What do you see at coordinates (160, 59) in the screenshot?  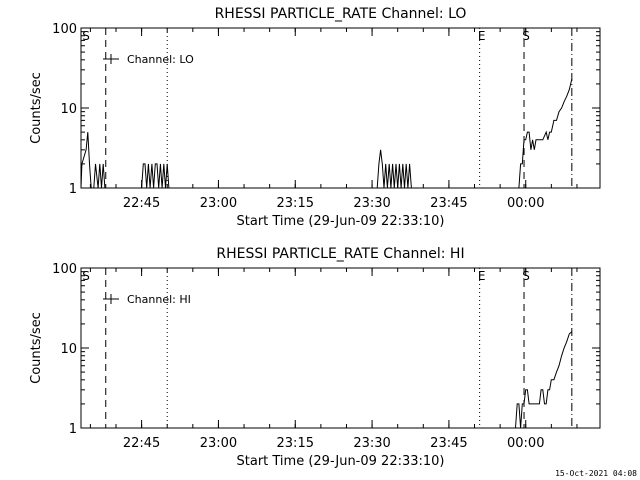 I see `legend-label: Channel: LO` at bounding box center [160, 59].